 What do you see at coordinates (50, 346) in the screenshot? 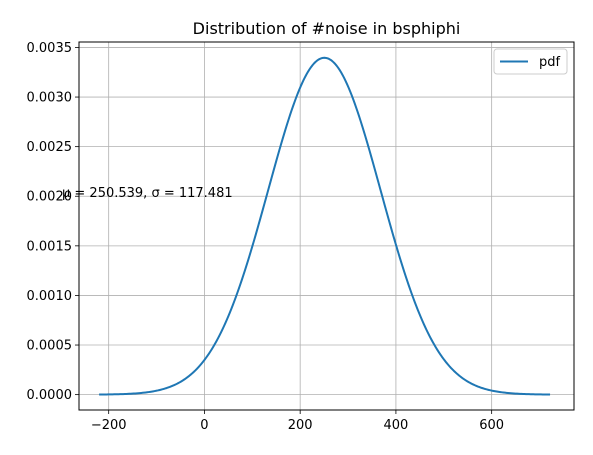
I see `y-tick-label: 0.0005` at bounding box center [50, 346].